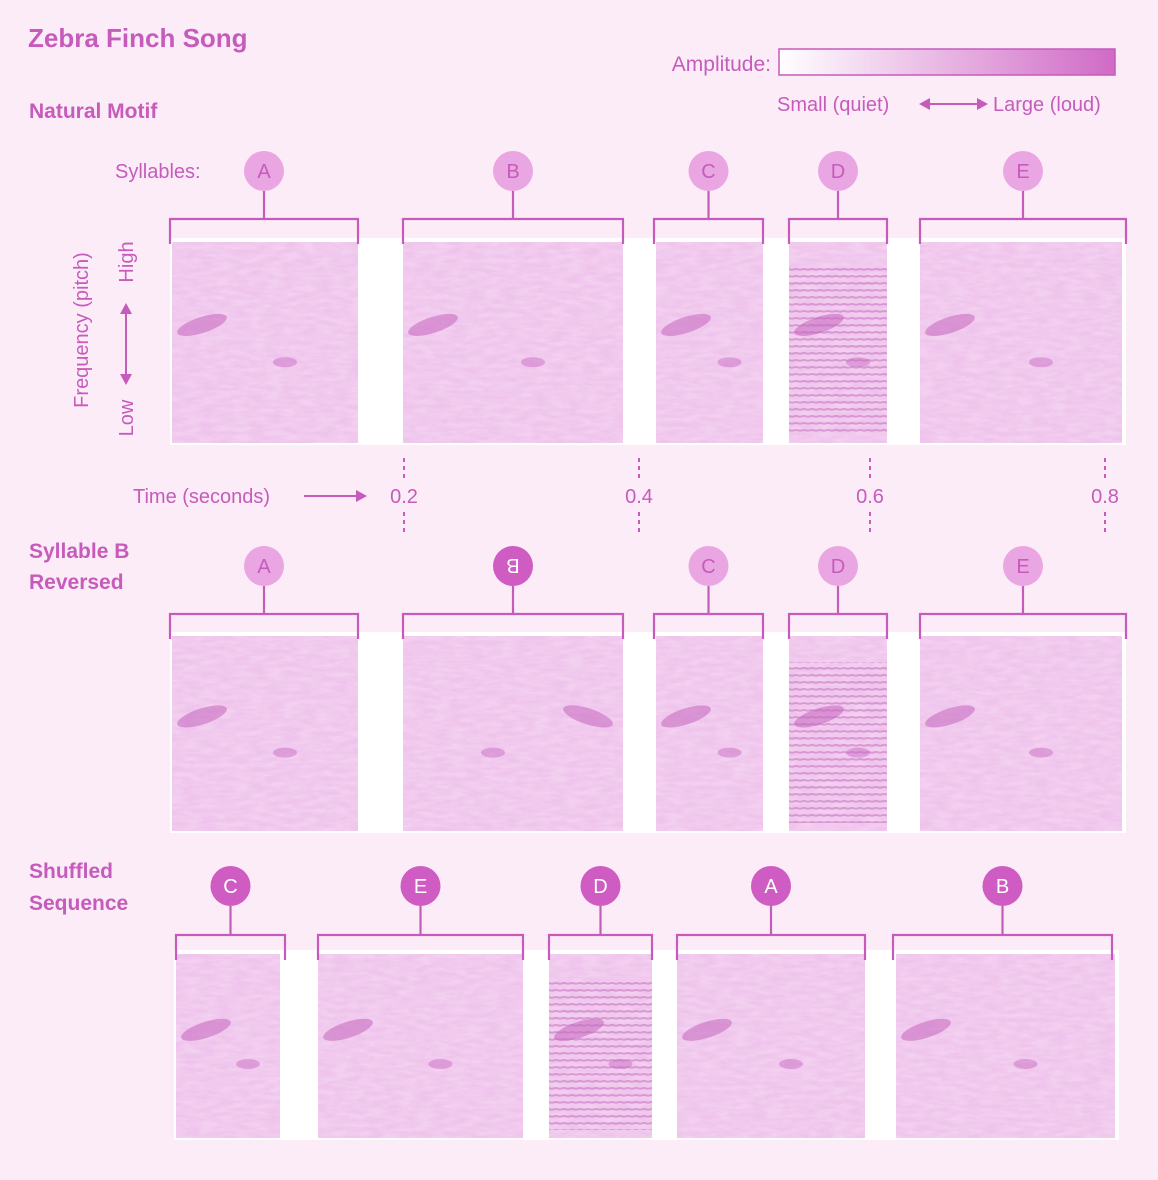 The image size is (1158, 1180). I want to click on double-arrow-icon, so click(953, 104).